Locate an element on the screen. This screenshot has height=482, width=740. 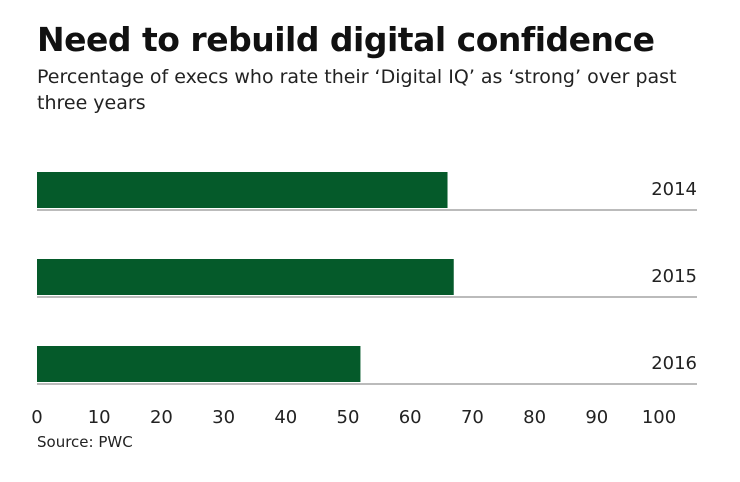
x-tick-label: 50 is located at coordinates (348, 417).